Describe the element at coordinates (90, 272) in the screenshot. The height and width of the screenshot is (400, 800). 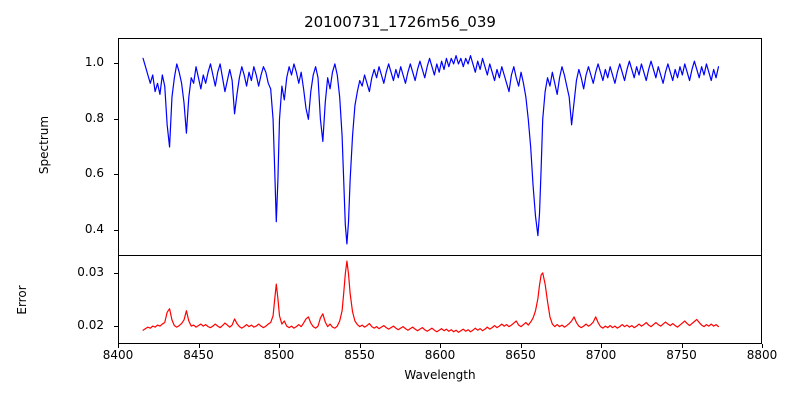
I see `y-tick-label: 0.03` at that location.